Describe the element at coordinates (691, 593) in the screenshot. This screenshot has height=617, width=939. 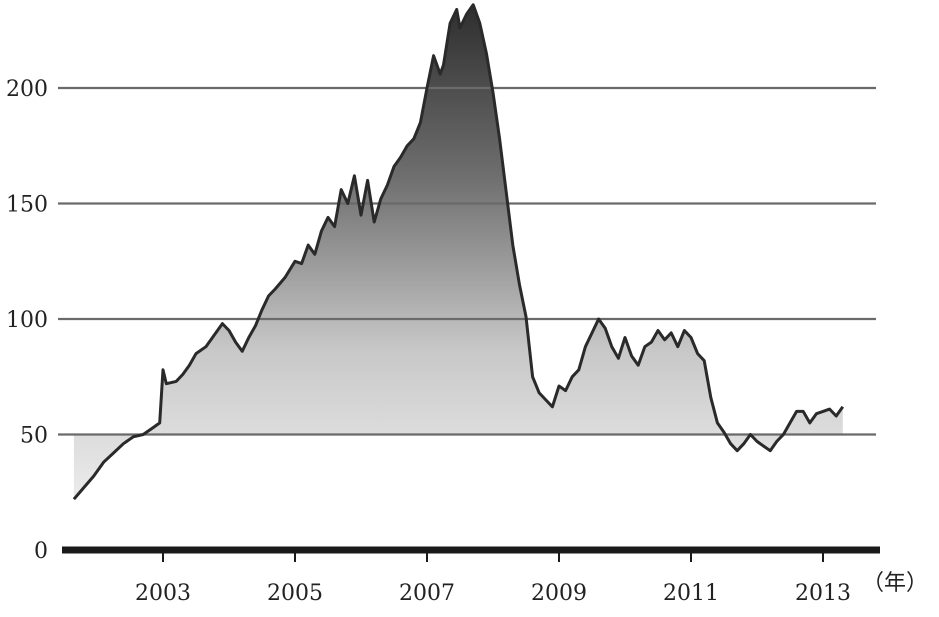
I see `x-tick-label-2011: 2011` at that location.